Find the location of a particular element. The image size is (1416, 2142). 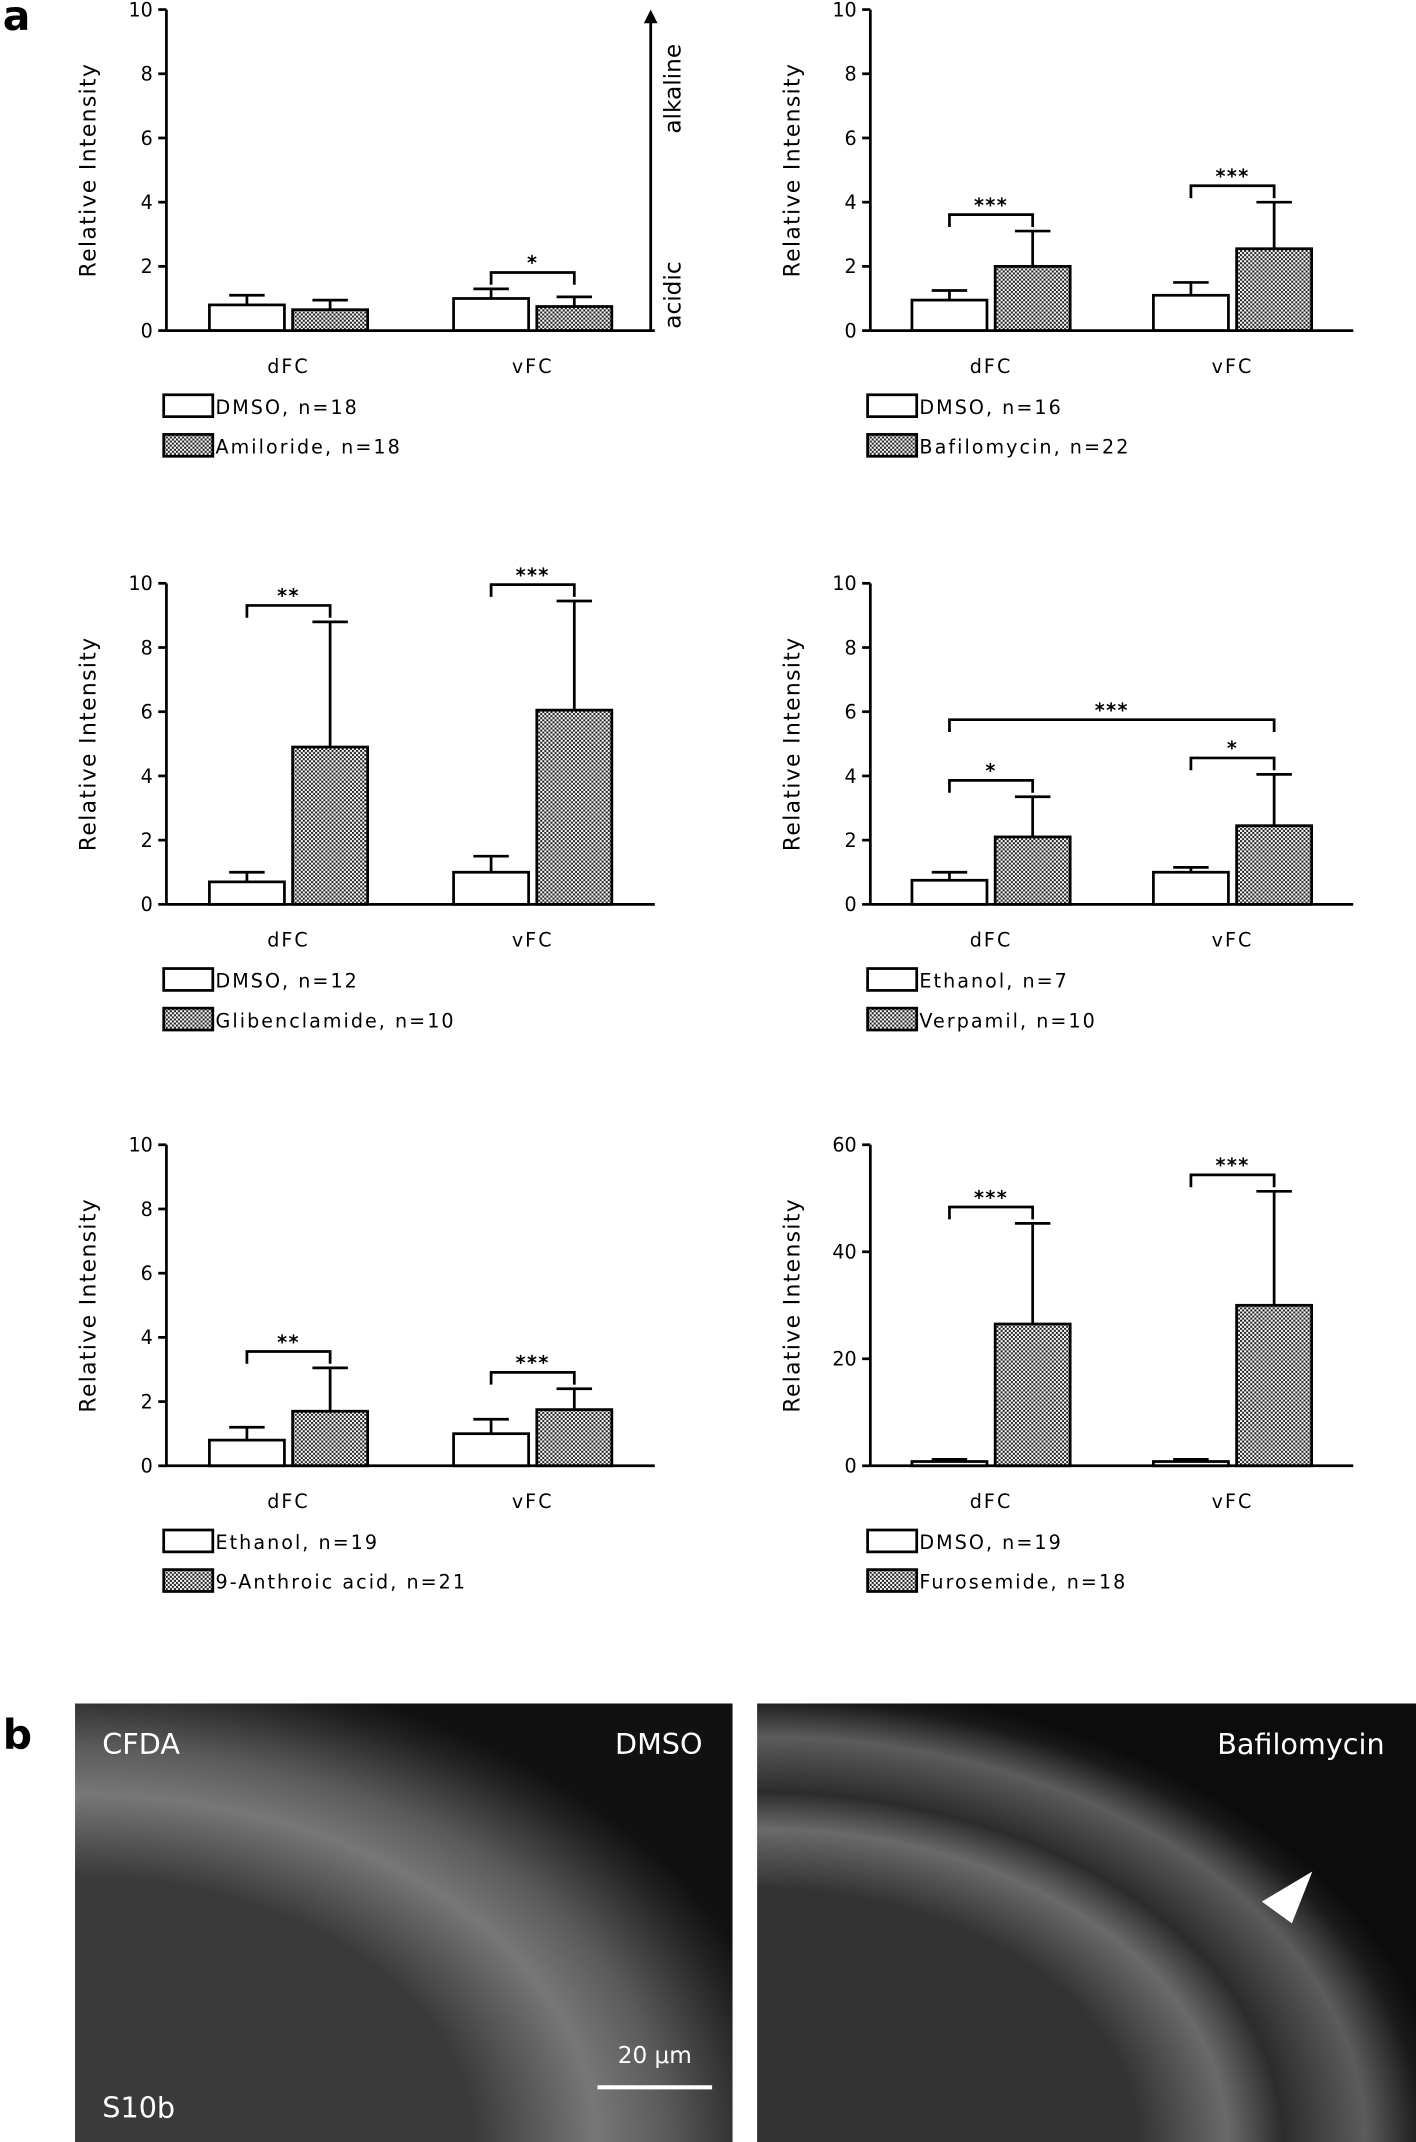

legend-label: Verpamil, n=10 is located at coordinates (1007, 1020).